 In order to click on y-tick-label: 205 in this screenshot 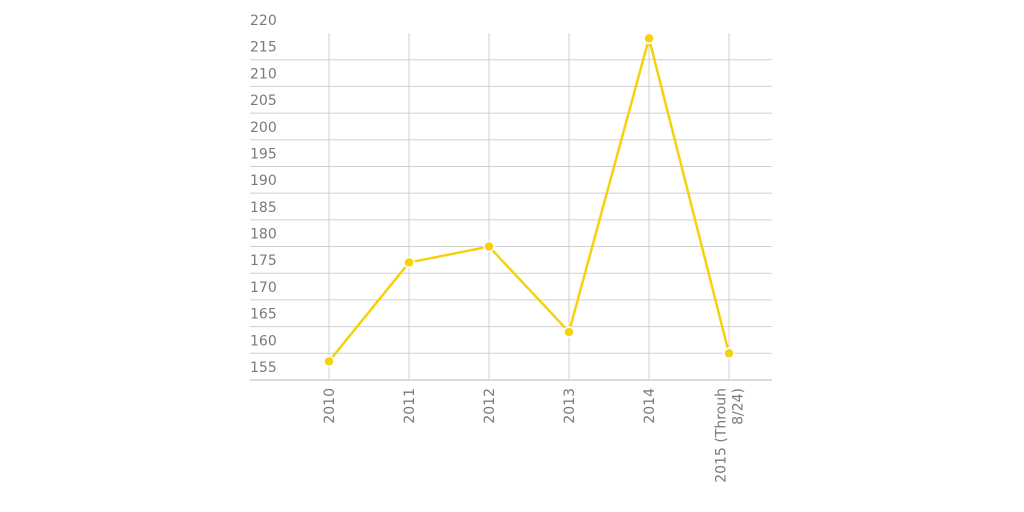, I will do `click(263, 101)`.